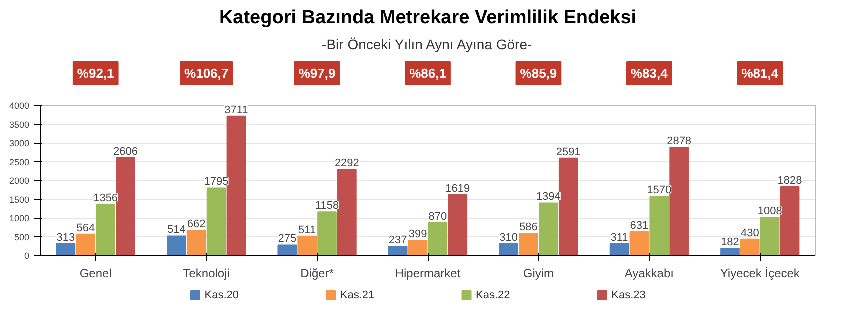  Describe the element at coordinates (438, 216) in the screenshot. I see `data-label: 870` at that location.